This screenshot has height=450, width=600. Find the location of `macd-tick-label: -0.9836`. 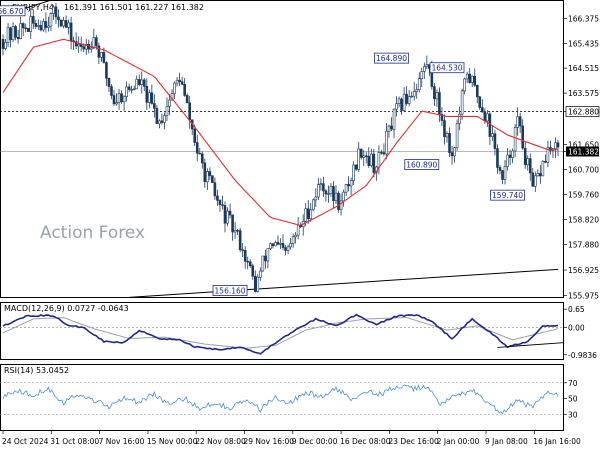

macd-tick-label: -0.9836 is located at coordinates (582, 355).